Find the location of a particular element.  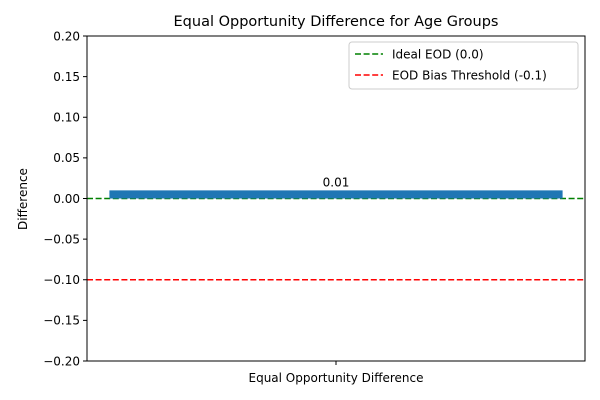

legend-box is located at coordinates (463, 65).